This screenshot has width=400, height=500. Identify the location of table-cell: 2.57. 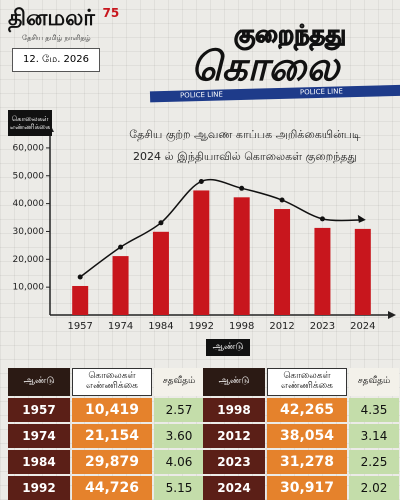
(179, 410).